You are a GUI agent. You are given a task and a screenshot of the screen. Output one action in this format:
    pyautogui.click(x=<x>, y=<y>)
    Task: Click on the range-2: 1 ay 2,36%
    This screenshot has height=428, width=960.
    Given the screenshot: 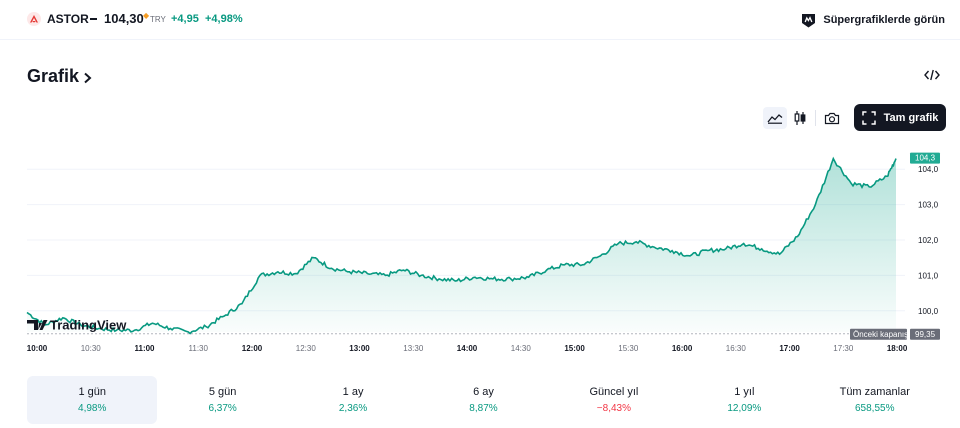 What is the action you would take?
    pyautogui.click(x=353, y=400)
    